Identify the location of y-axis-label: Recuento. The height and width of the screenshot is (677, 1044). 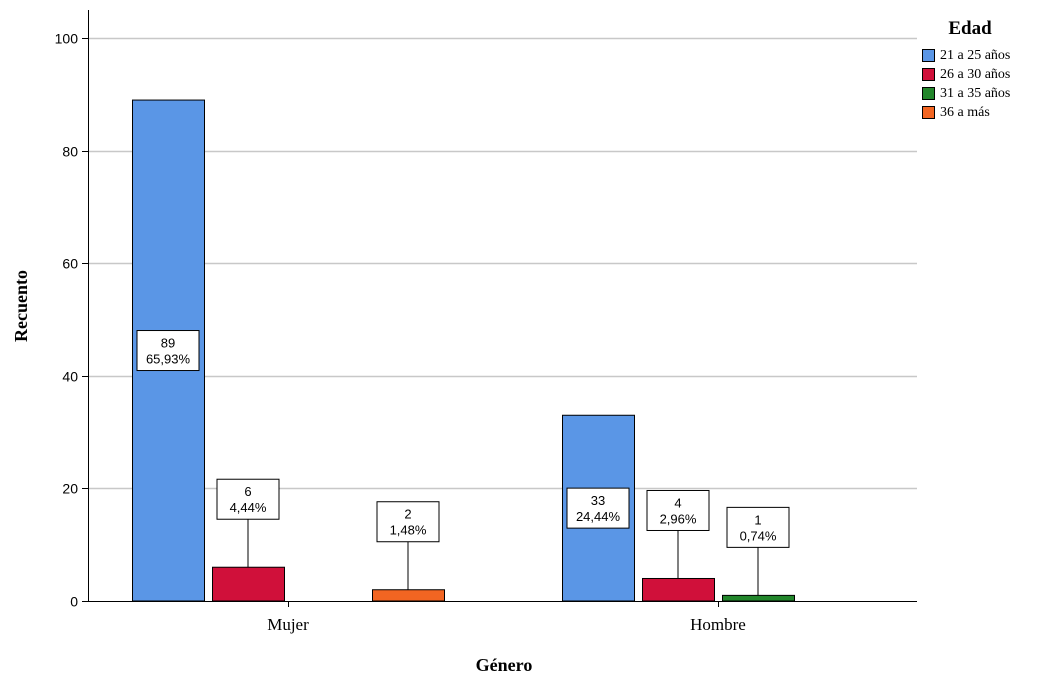
(21, 306).